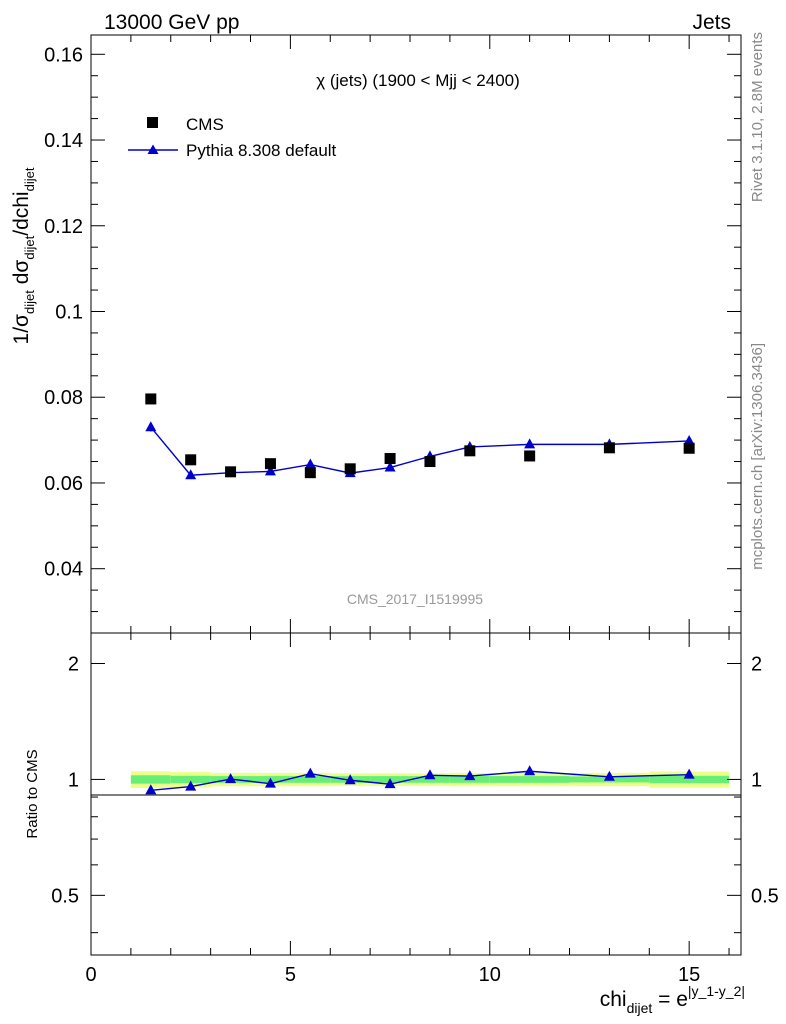 This screenshot has width=786, height=1024. I want to click on ratio-y-tick-label: 1, so click(73, 780).